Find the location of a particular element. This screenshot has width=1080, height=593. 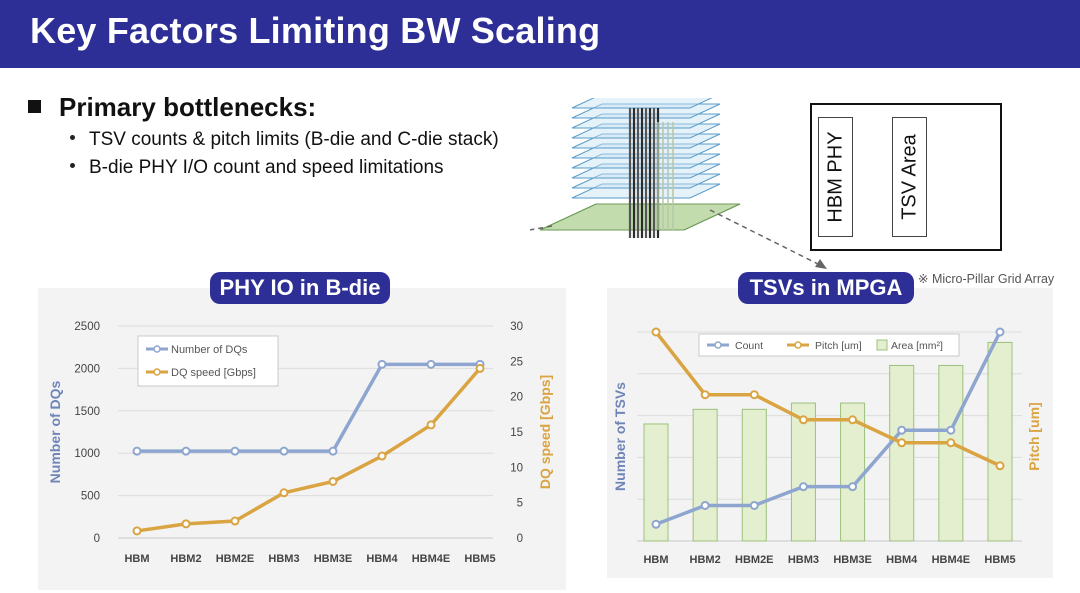

right-tick-label: 0 is located at coordinates (520, 539).